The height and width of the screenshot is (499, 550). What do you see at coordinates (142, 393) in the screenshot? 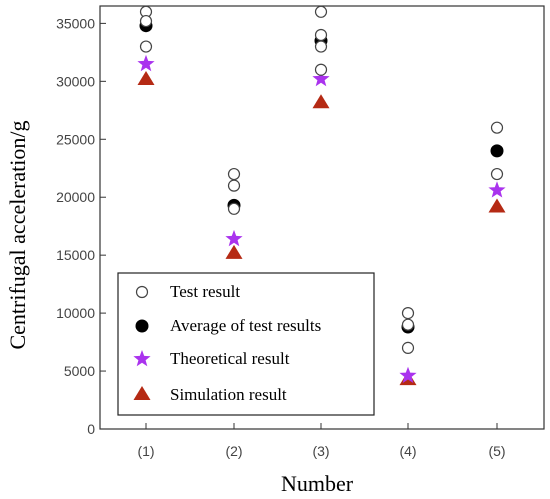
I see `legend-marker-triangle` at bounding box center [142, 393].